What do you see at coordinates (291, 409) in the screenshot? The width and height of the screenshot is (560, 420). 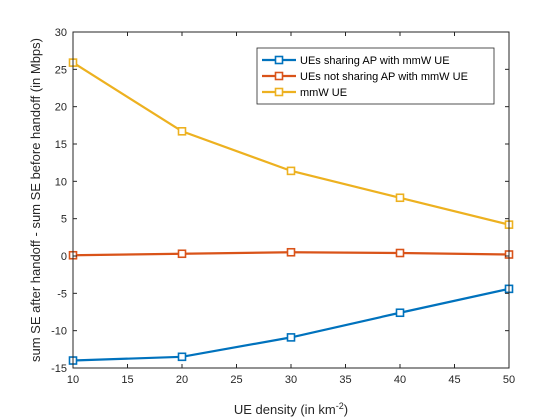 I see `x-axis-label: UE density (in km-2)` at bounding box center [291, 409].